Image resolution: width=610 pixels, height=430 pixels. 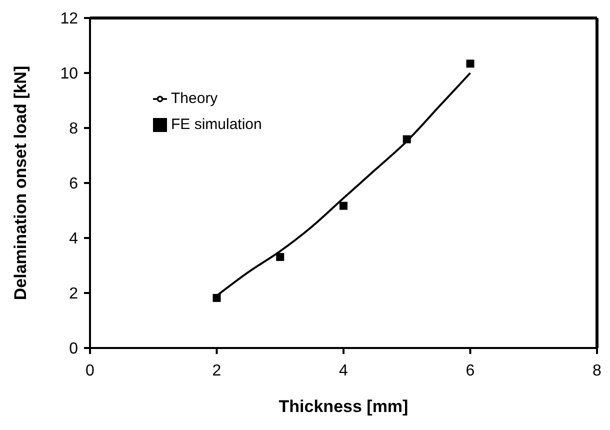 What do you see at coordinates (217, 371) in the screenshot?
I see `x-tick-label: 2` at bounding box center [217, 371].